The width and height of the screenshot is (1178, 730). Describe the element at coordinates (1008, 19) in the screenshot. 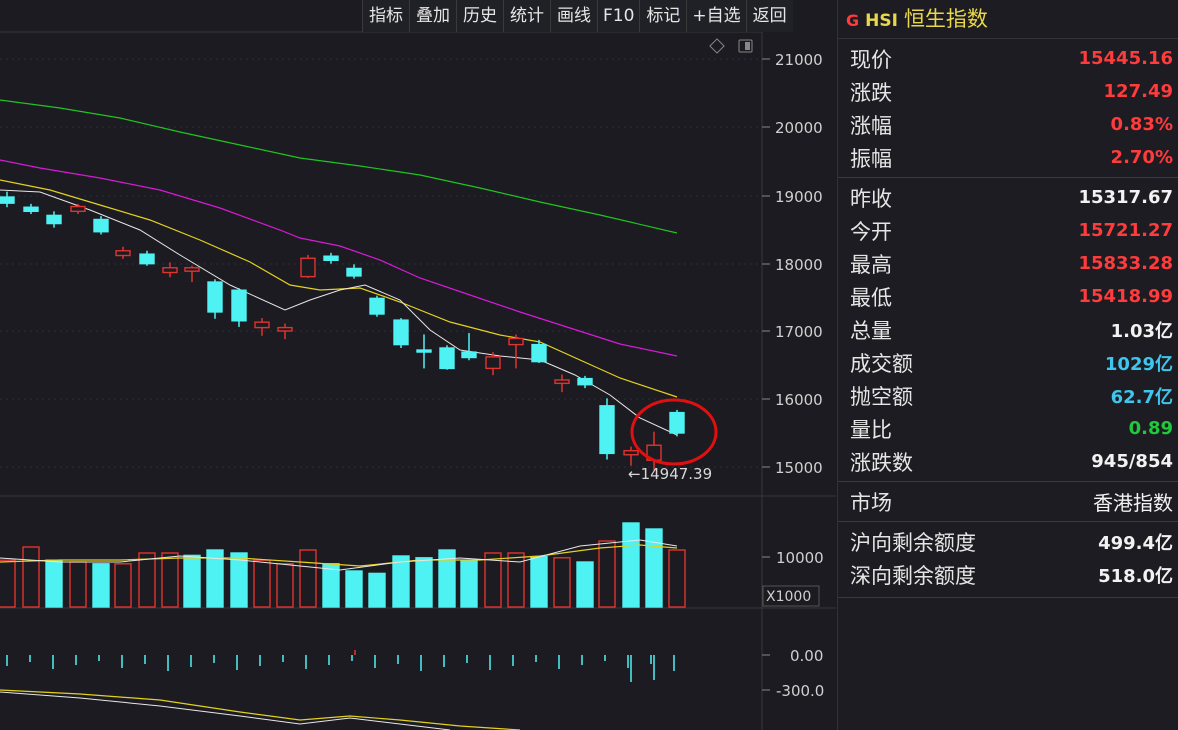

I see `instrument-title: G HSI 恒生指数` at that location.